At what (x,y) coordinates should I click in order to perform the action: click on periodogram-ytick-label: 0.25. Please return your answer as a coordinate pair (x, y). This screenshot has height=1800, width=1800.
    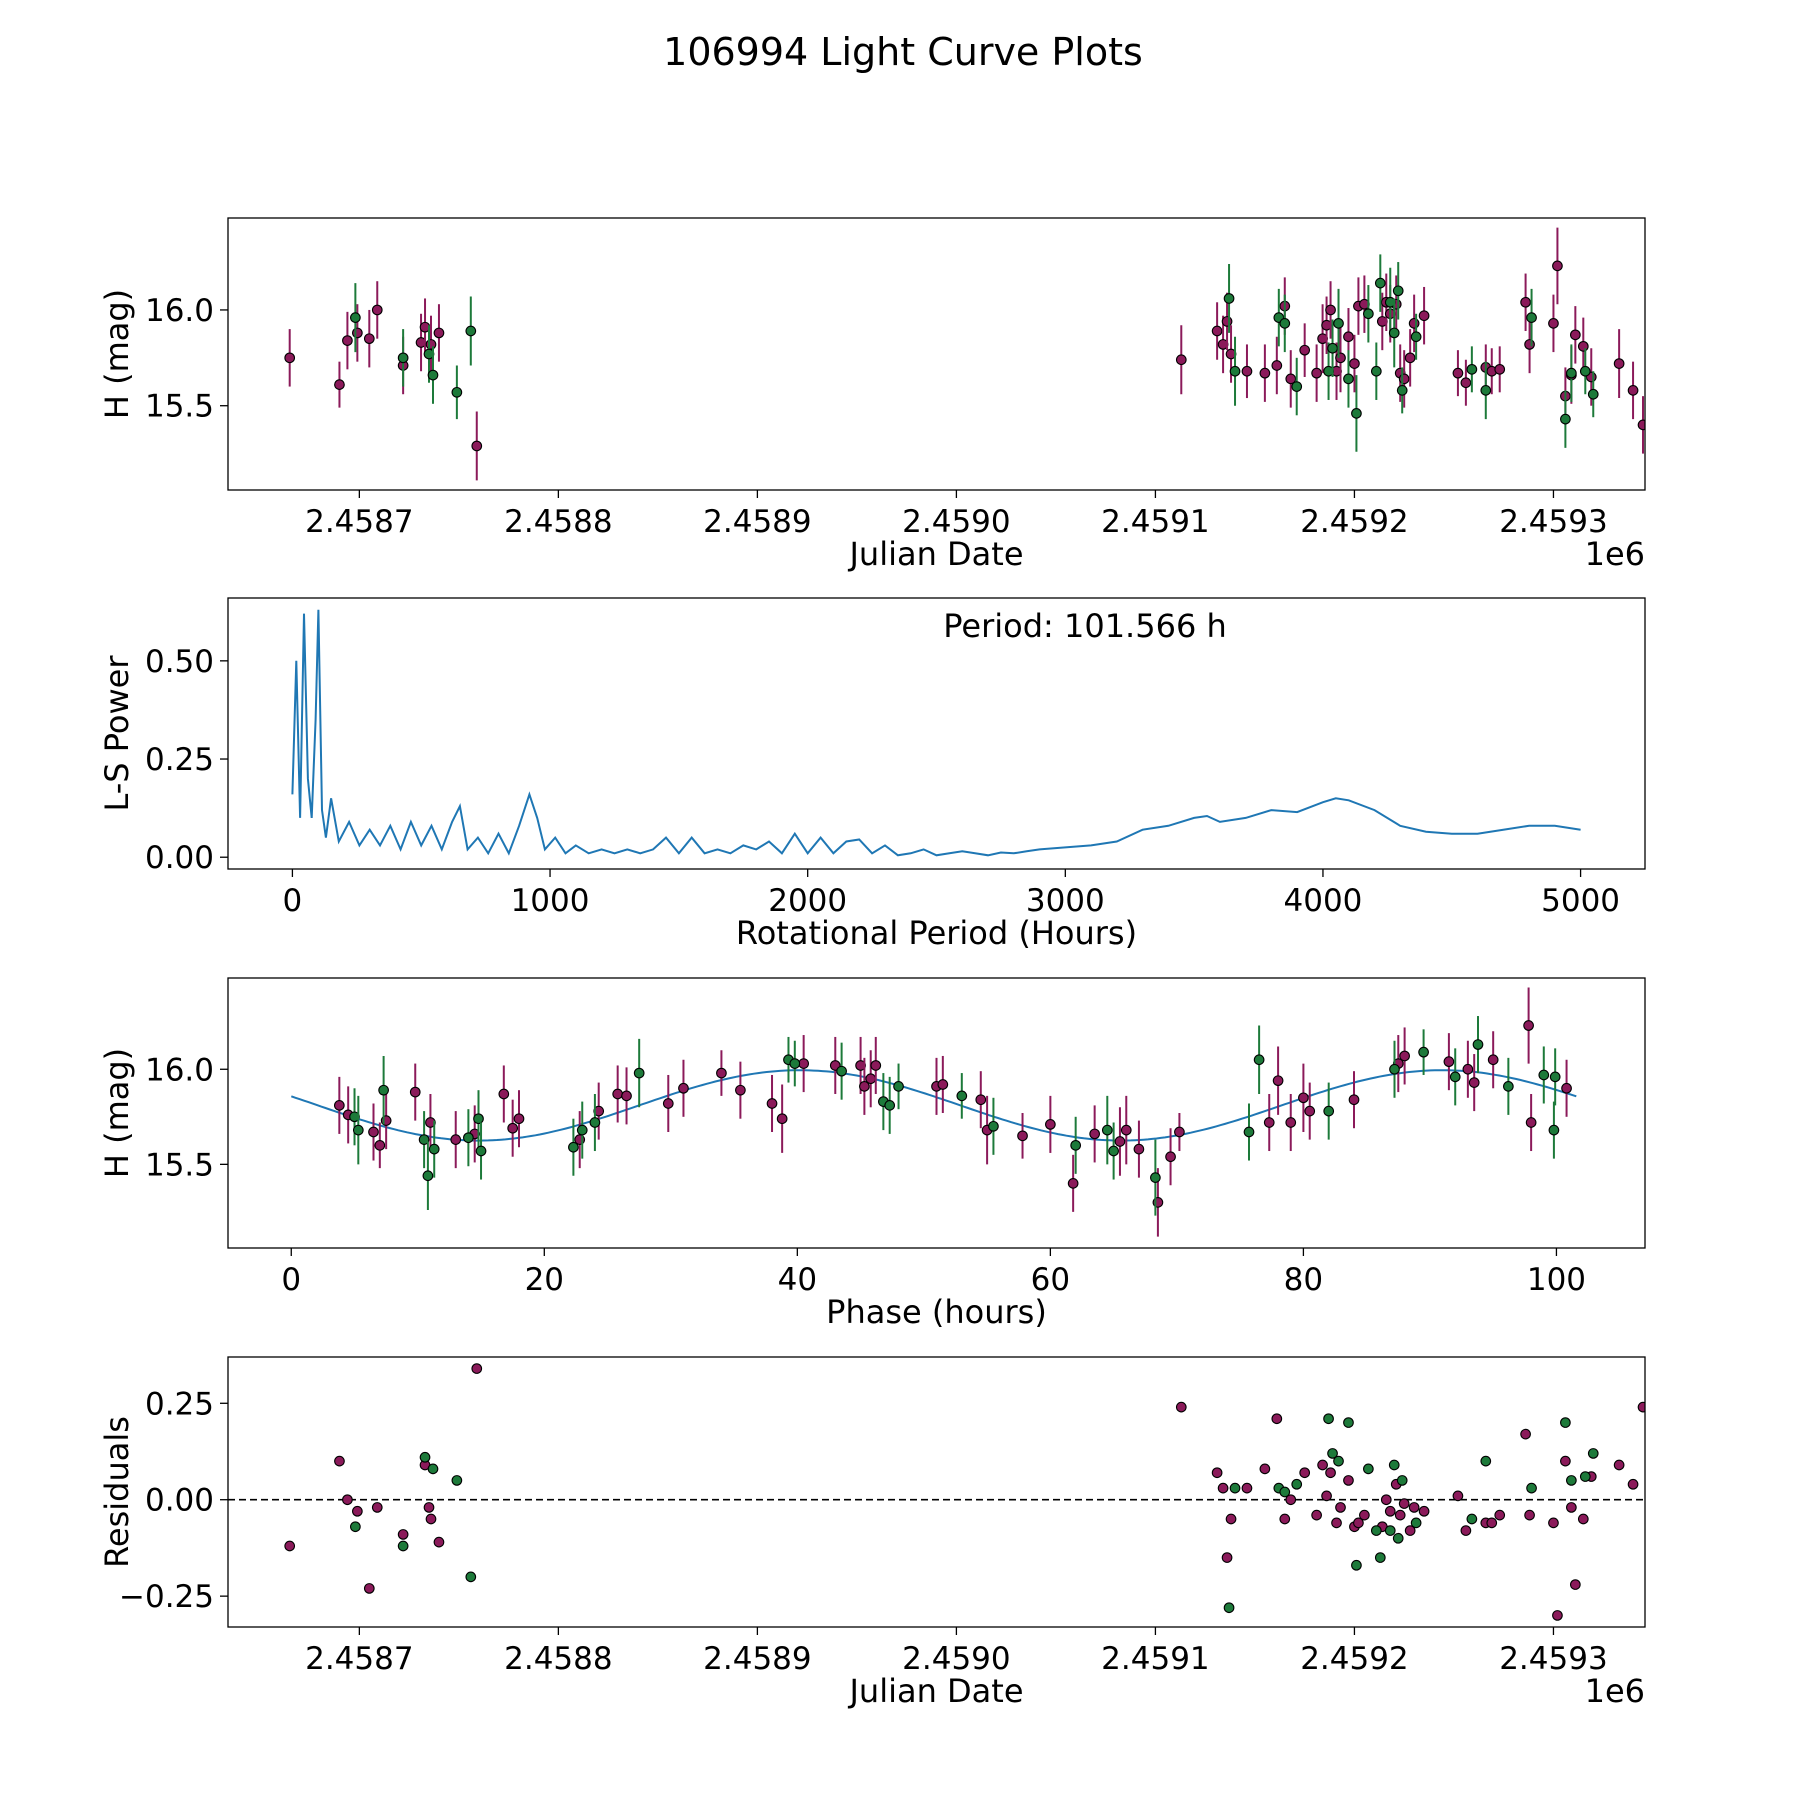
    Looking at the image, I should click on (179, 760).